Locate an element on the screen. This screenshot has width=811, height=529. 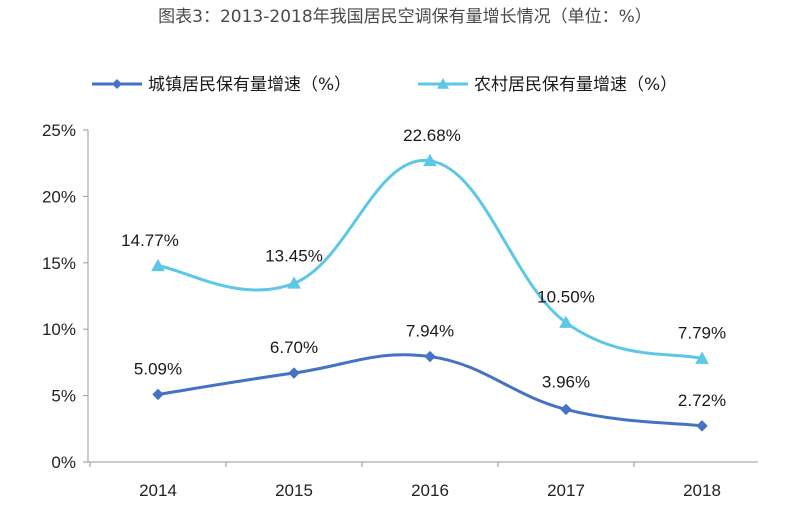
x-tick-label: 2018 is located at coordinates (702, 490).